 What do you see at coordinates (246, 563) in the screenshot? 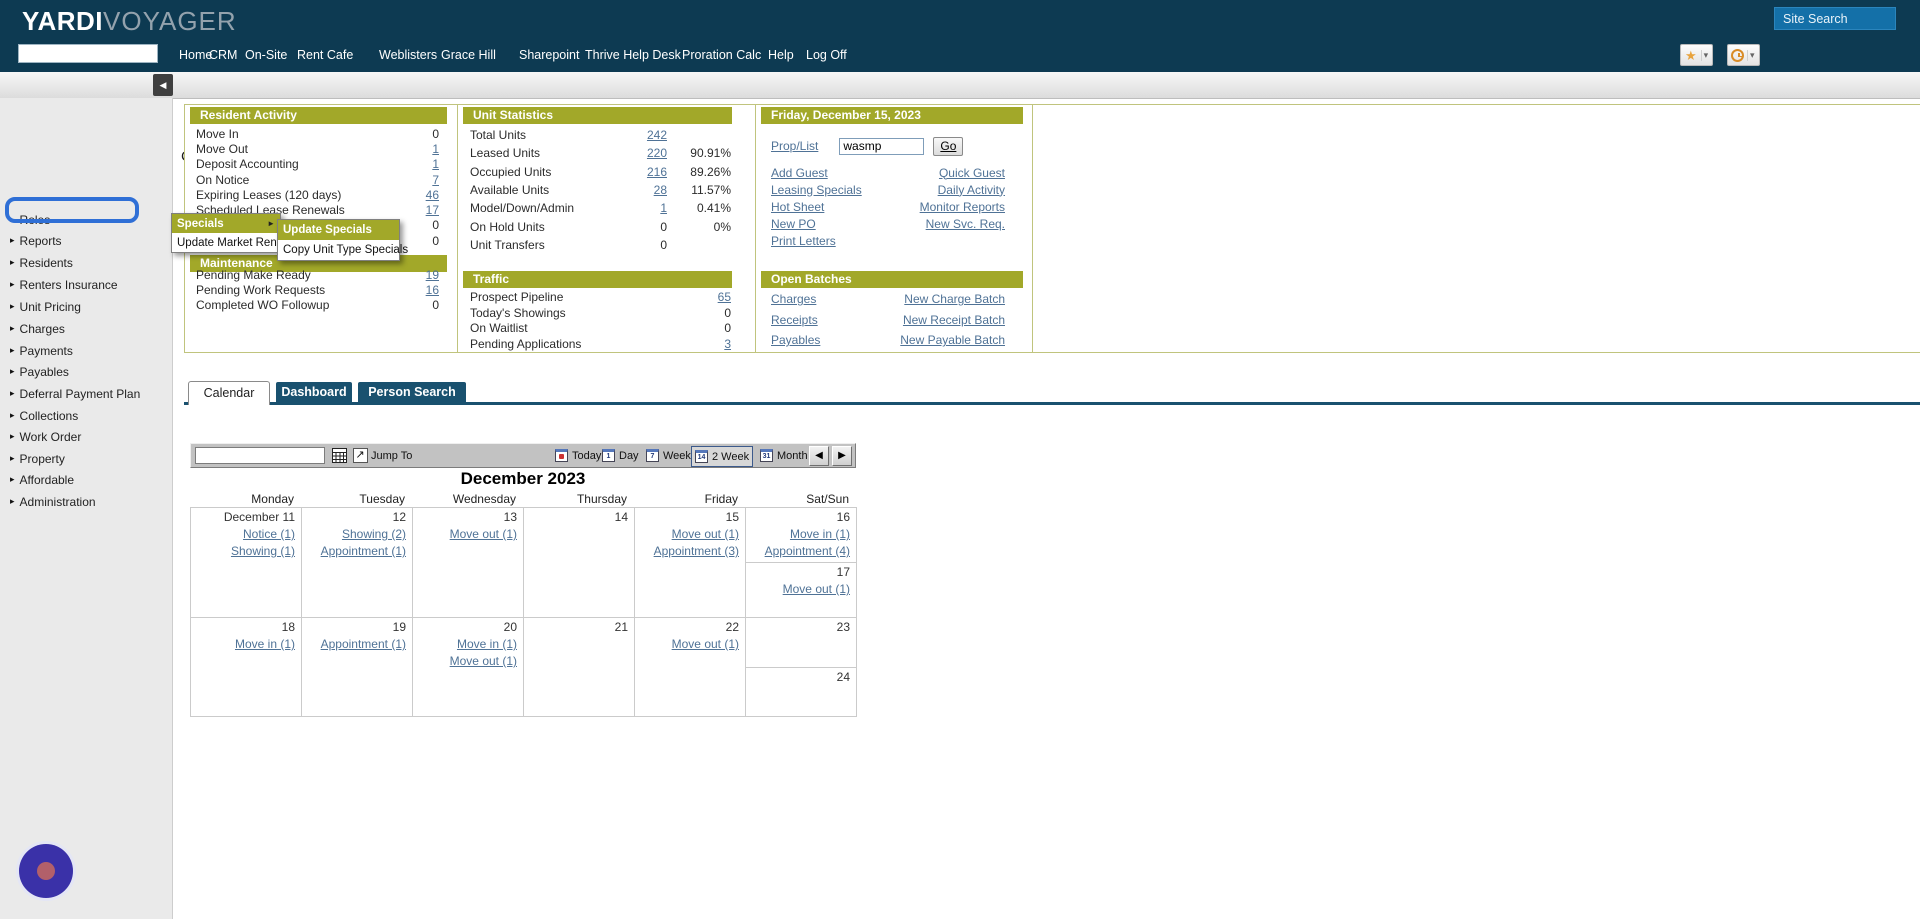
I see `calendar-cell-dec11: December 11 Notice (1) Showing (1)` at bounding box center [246, 563].